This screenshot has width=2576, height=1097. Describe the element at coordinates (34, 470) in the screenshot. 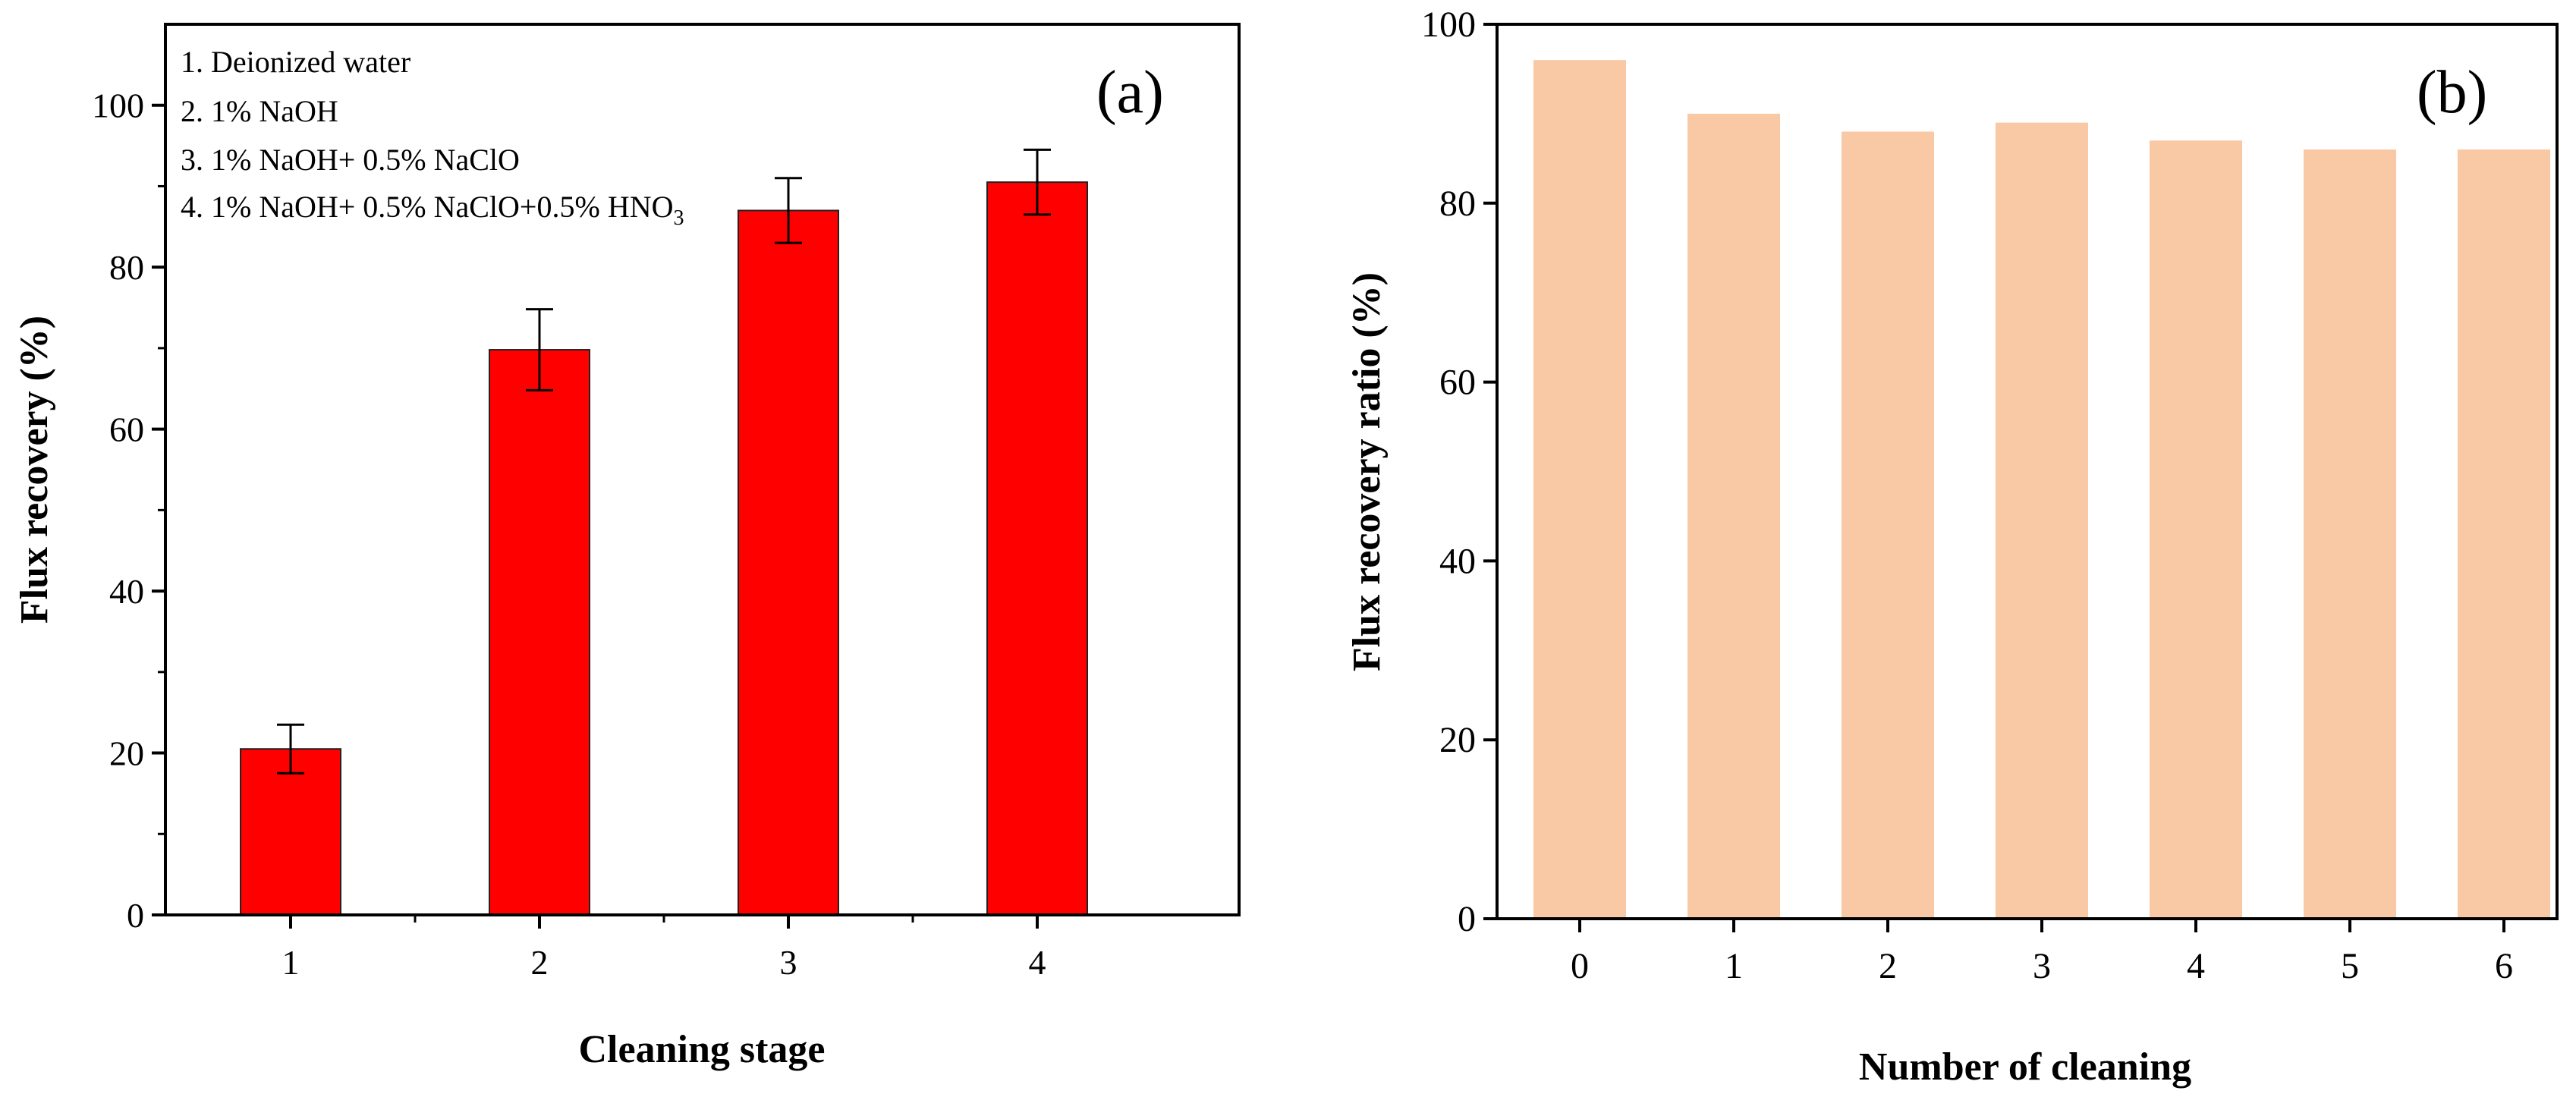

I see `panel-a-y-axis-title: Flux recovery (%)` at that location.